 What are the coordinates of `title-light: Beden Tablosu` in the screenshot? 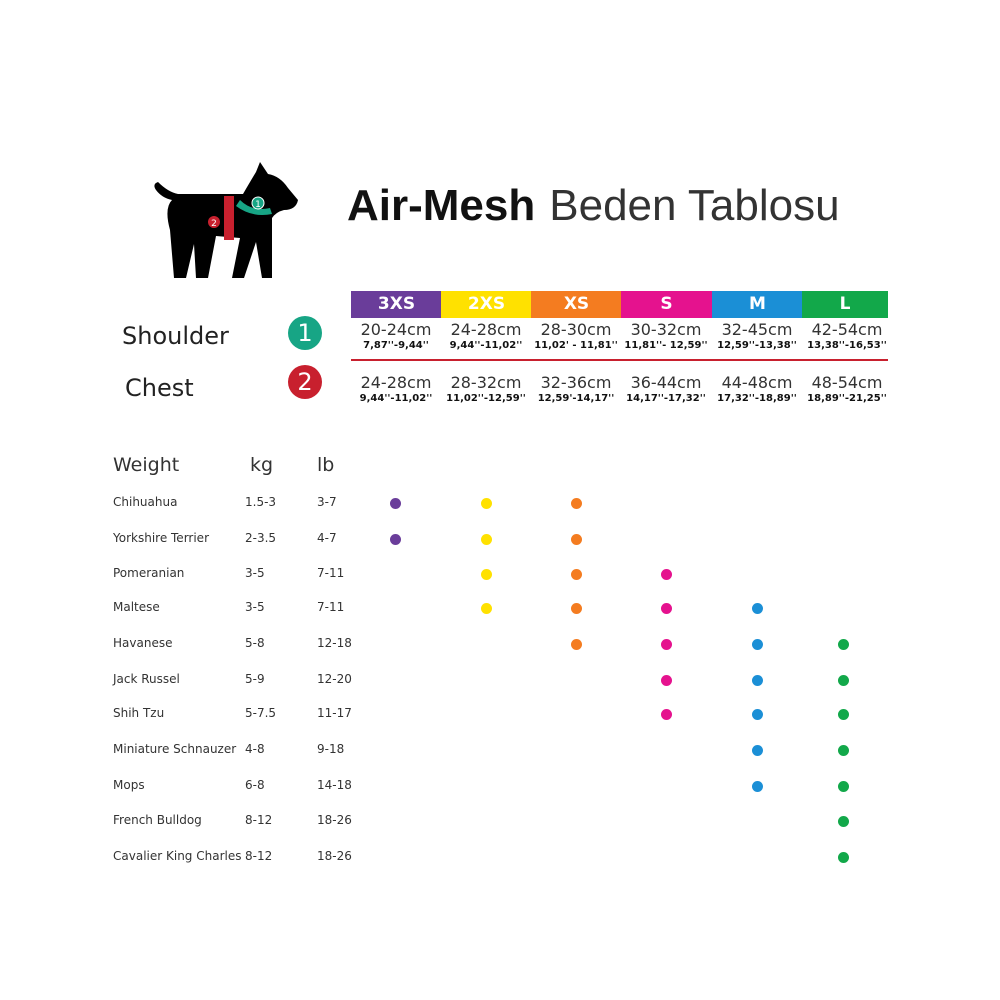 It's located at (694, 205).